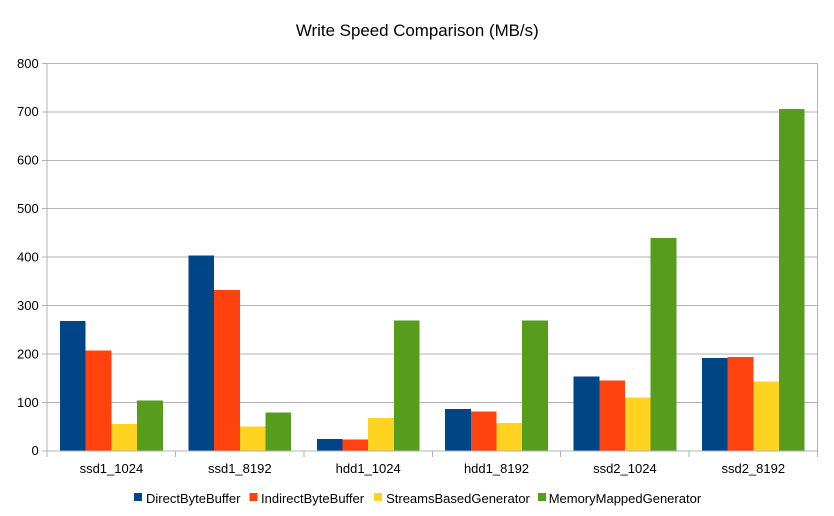 The height and width of the screenshot is (516, 834). Describe the element at coordinates (313, 498) in the screenshot. I see `svg-text: IndirectByteBuffer` at that location.